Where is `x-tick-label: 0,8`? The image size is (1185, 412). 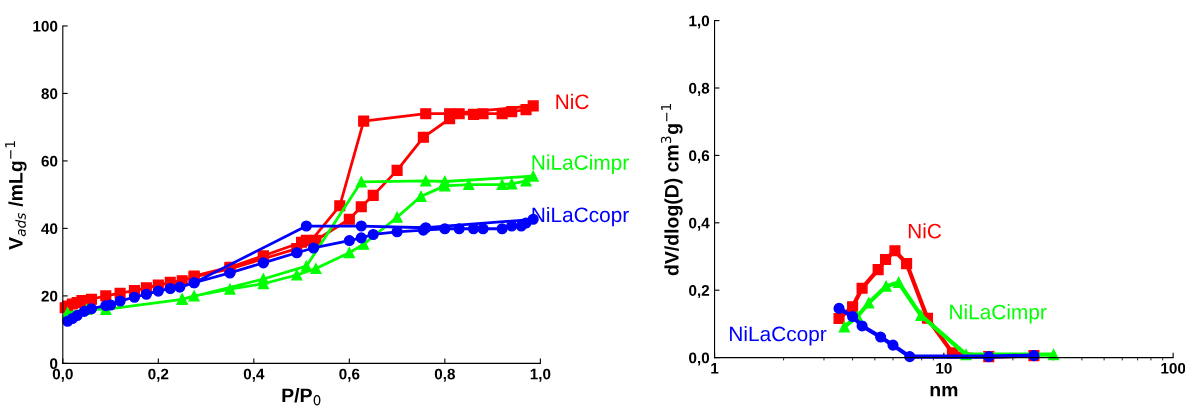 x-tick-label: 0,8 is located at coordinates (444, 375).